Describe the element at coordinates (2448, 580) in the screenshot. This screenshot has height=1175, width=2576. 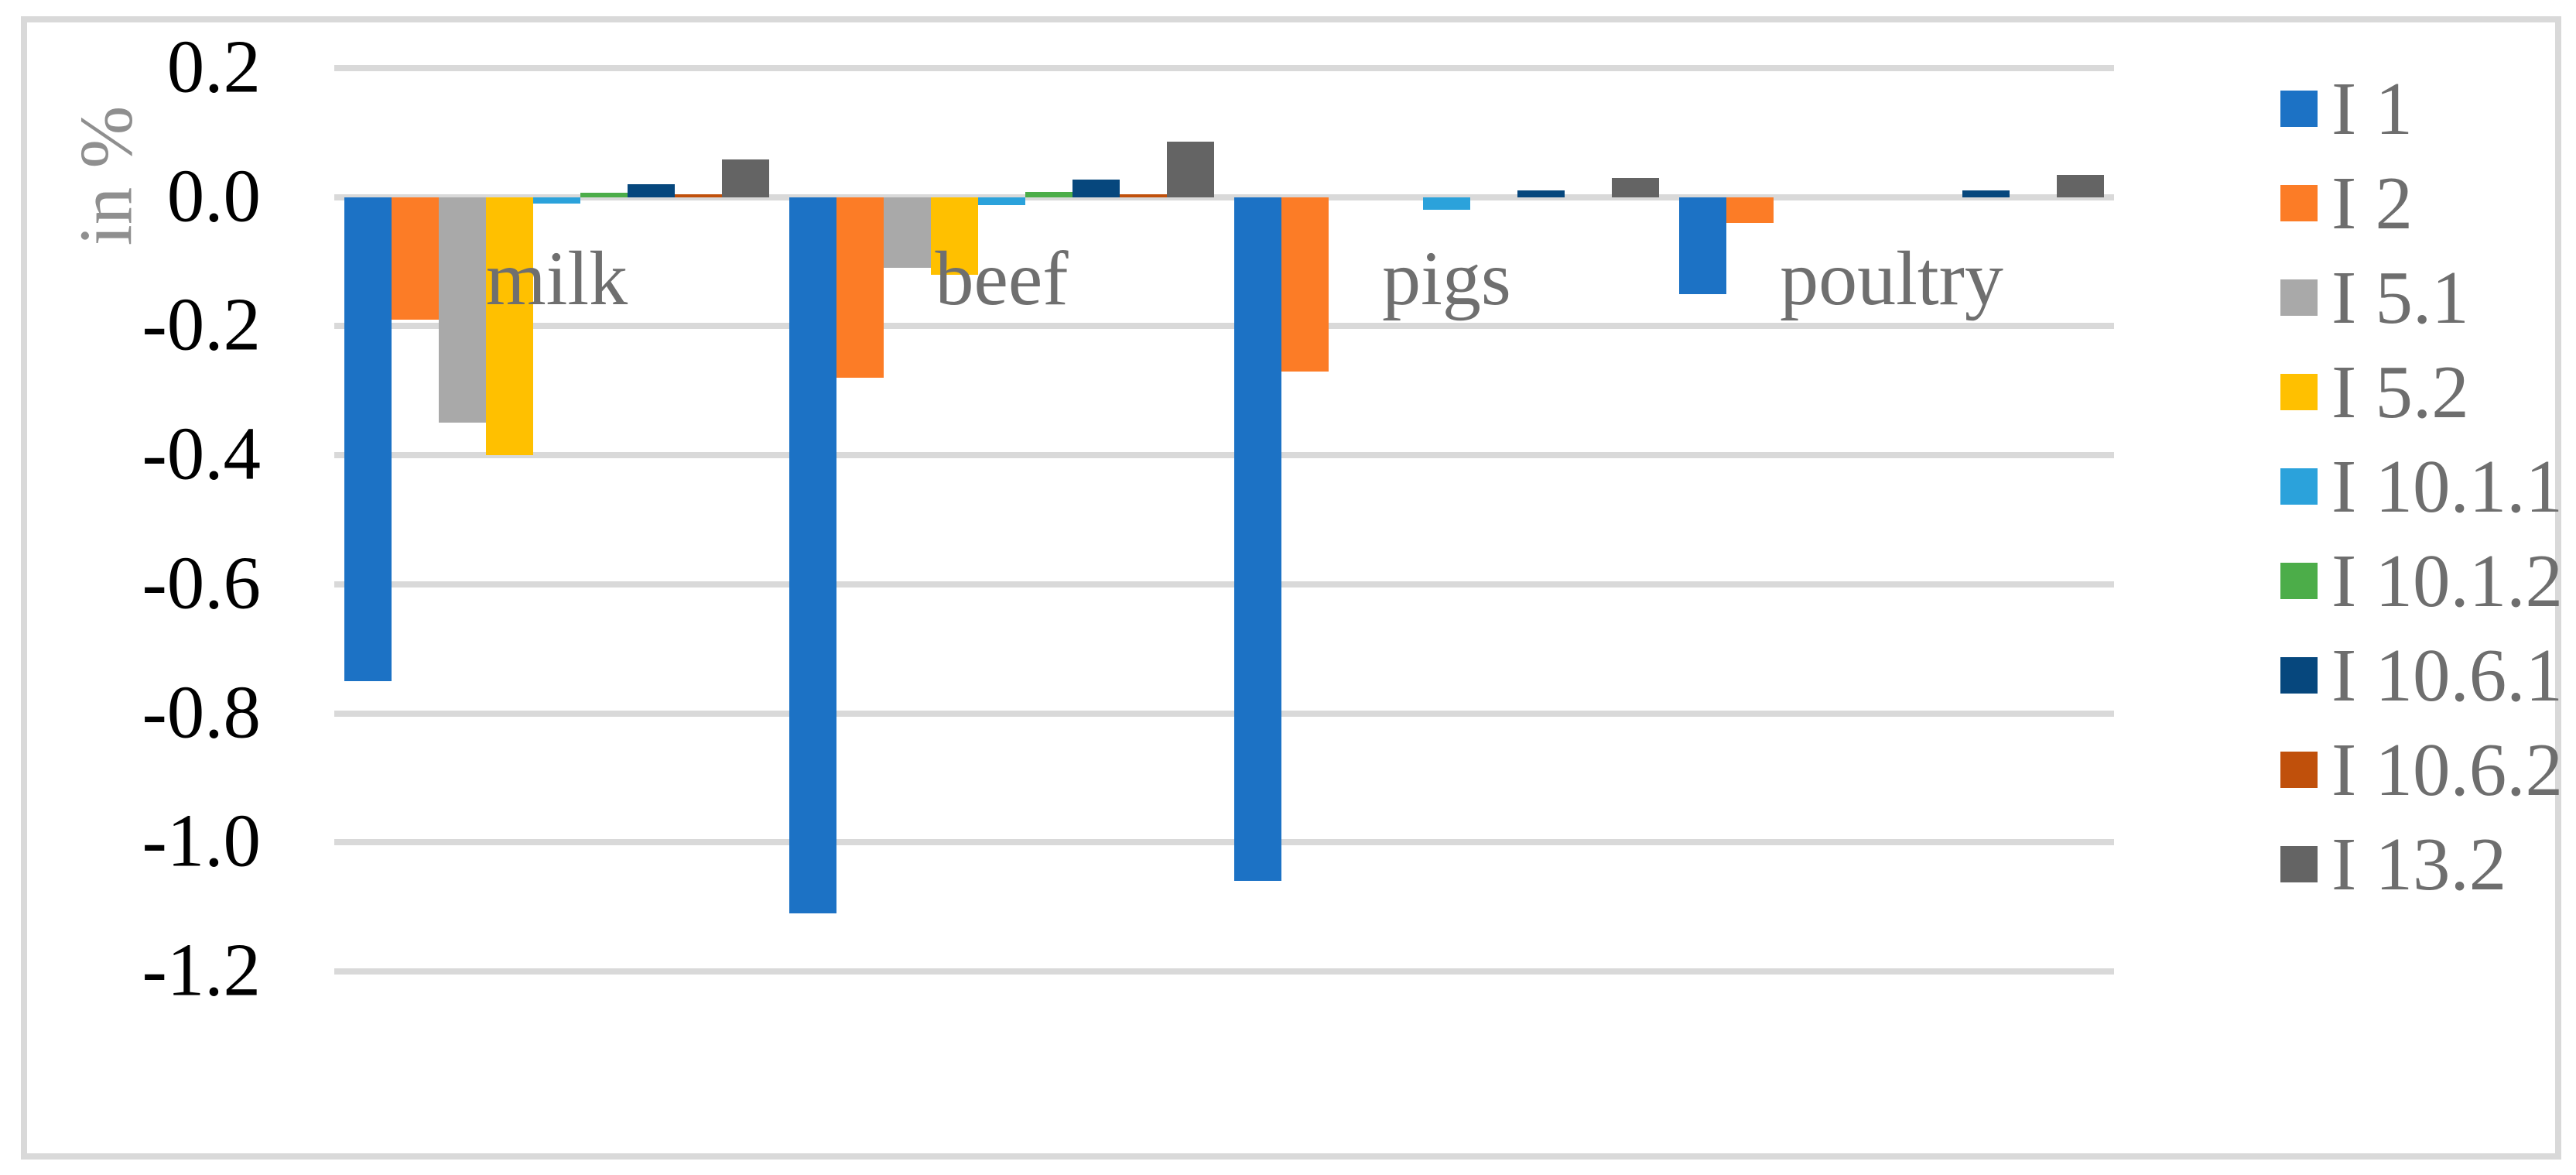
I see `legend-label: I 10.1.2` at that location.